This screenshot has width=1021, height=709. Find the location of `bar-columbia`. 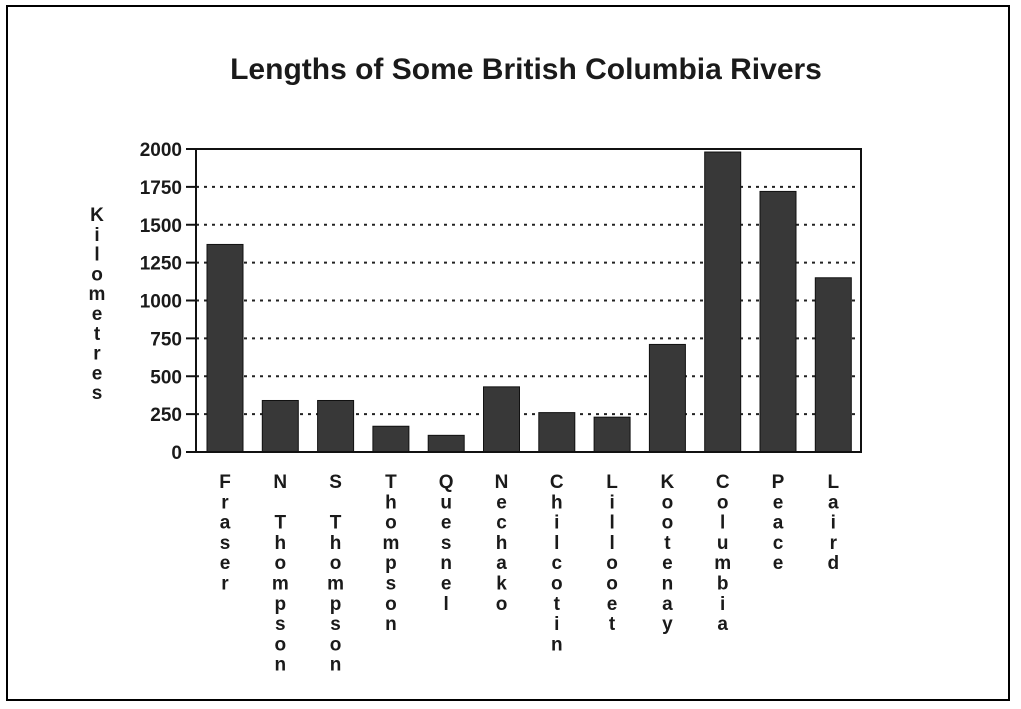

bar-columbia is located at coordinates (723, 302).